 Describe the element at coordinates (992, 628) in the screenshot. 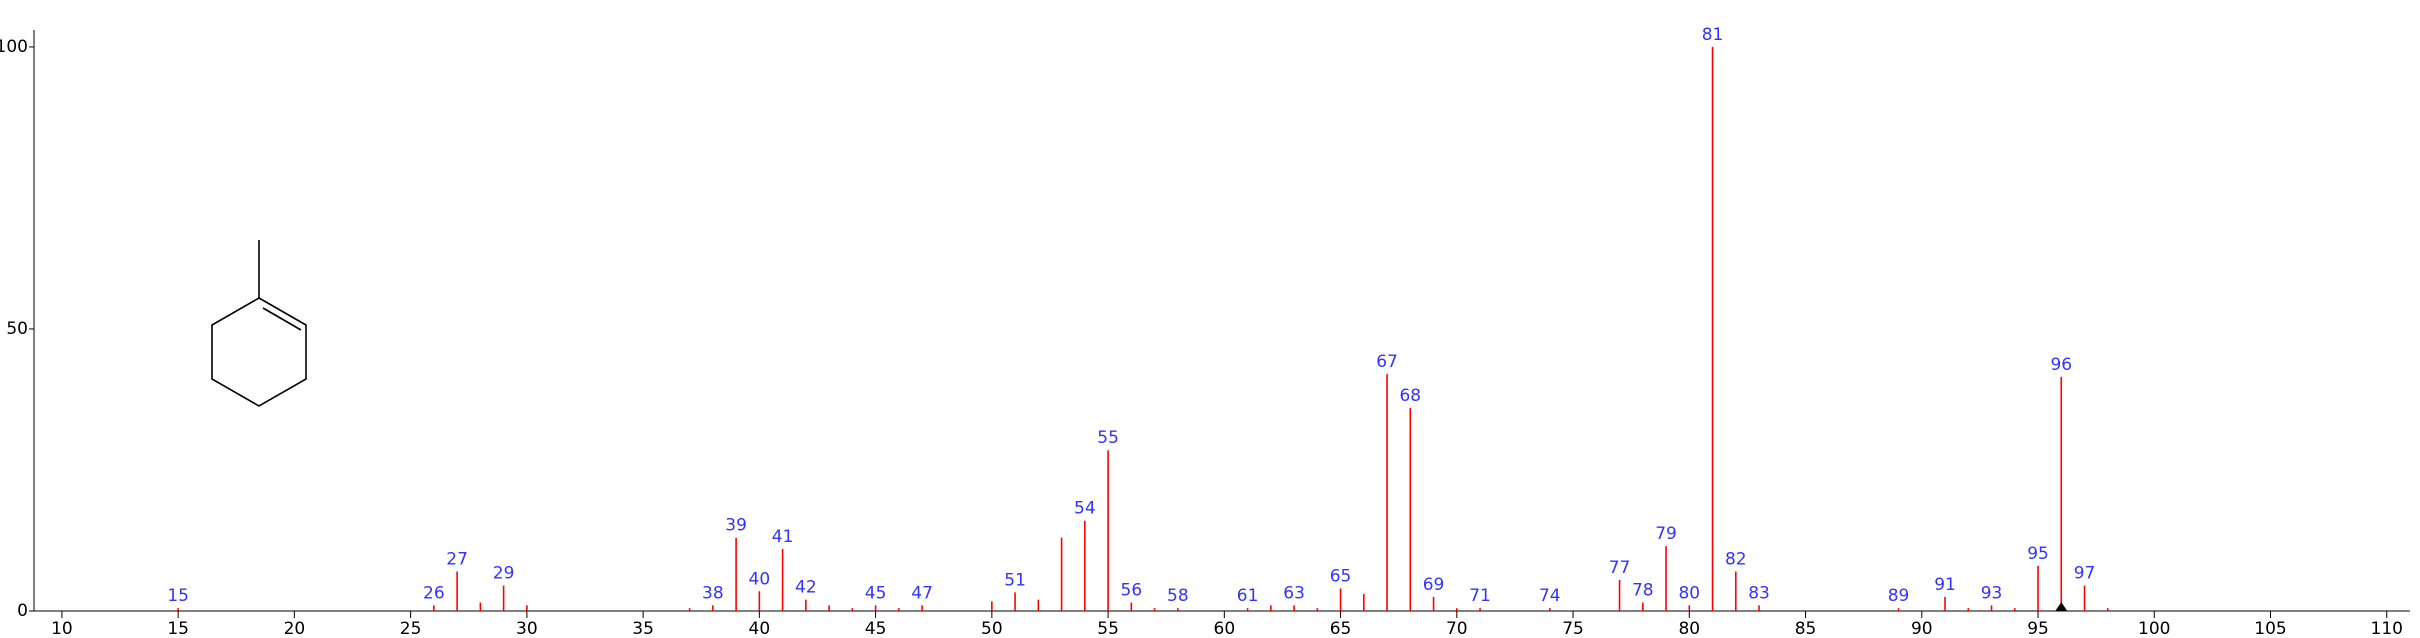

I see `x-tick-label: 50` at that location.